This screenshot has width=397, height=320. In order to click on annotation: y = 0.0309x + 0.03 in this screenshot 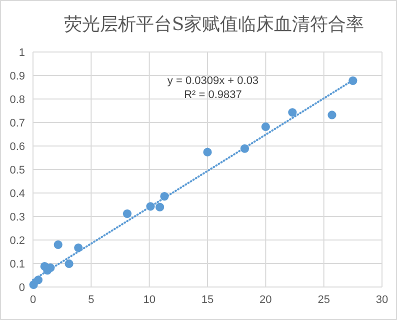, I will do `click(213, 81)`.